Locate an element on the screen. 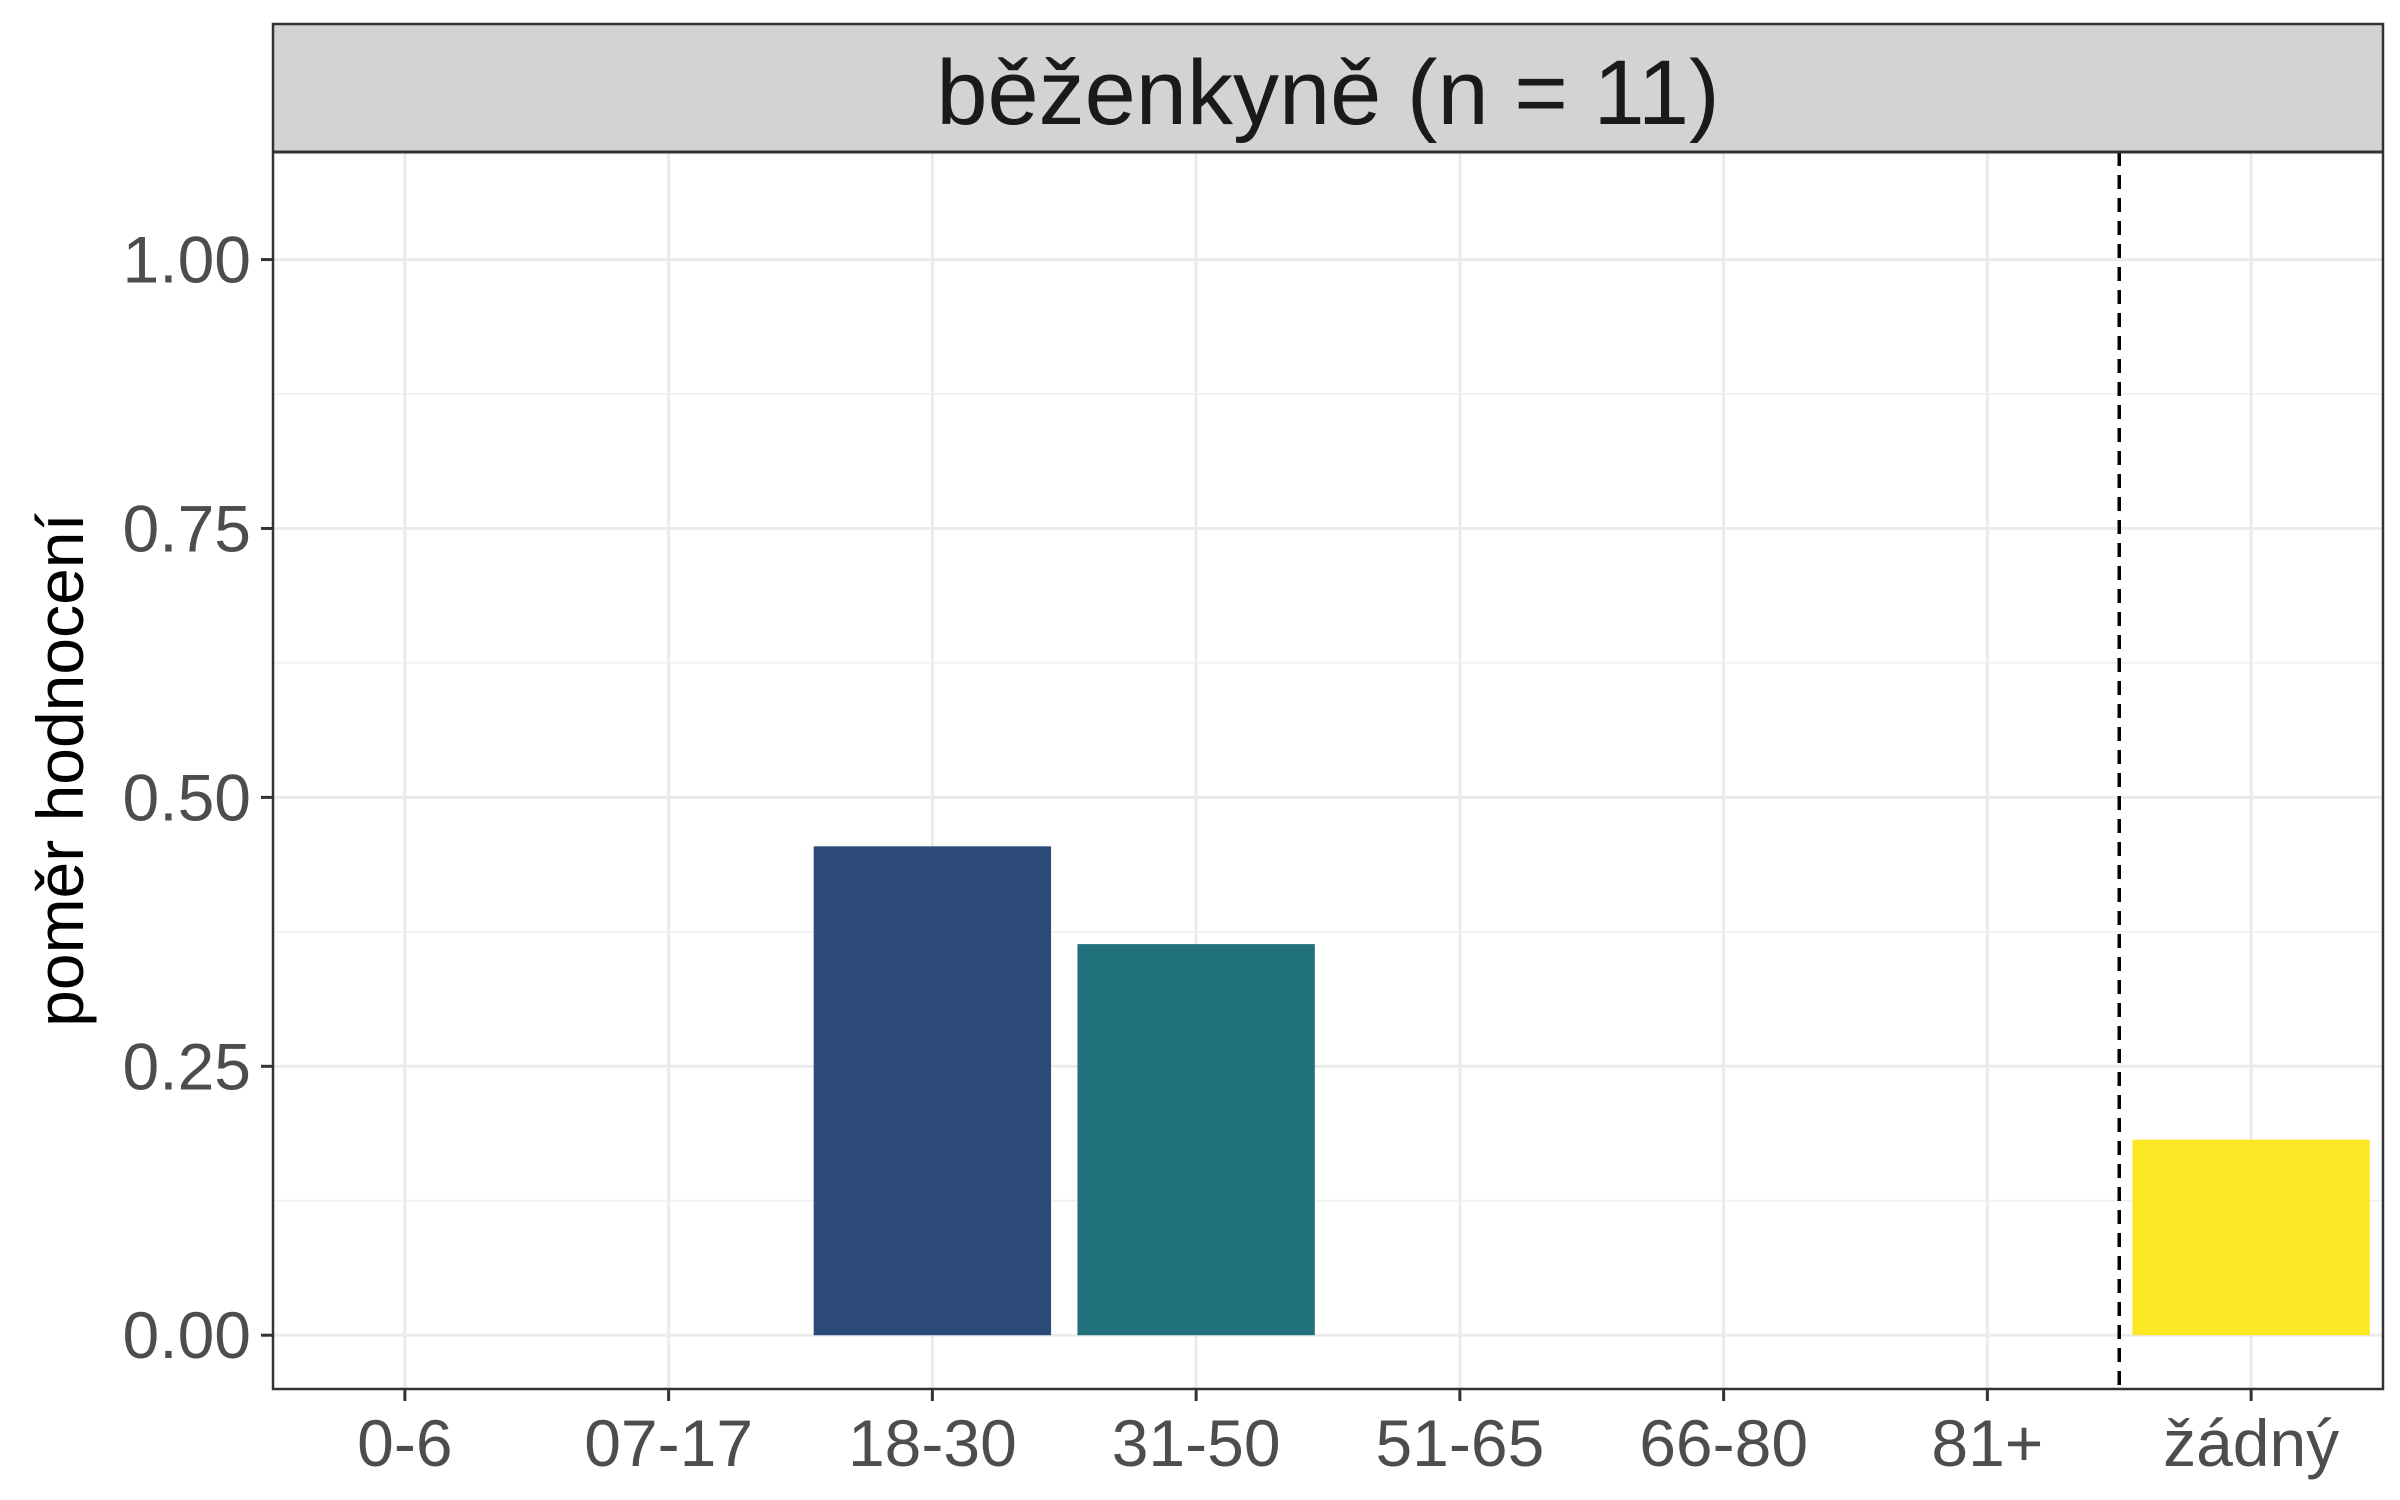  y-tick-label: 0.25 is located at coordinates (187, 1066).